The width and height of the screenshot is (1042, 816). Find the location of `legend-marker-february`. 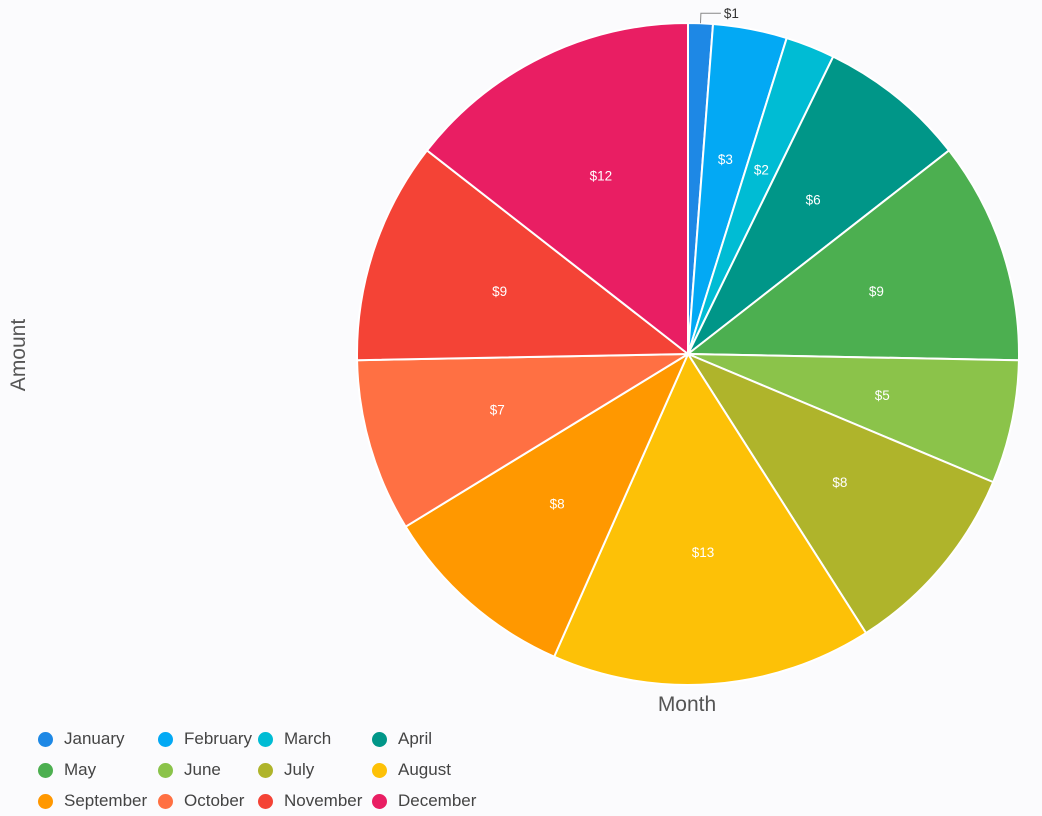

legend-marker-february is located at coordinates (165, 739).